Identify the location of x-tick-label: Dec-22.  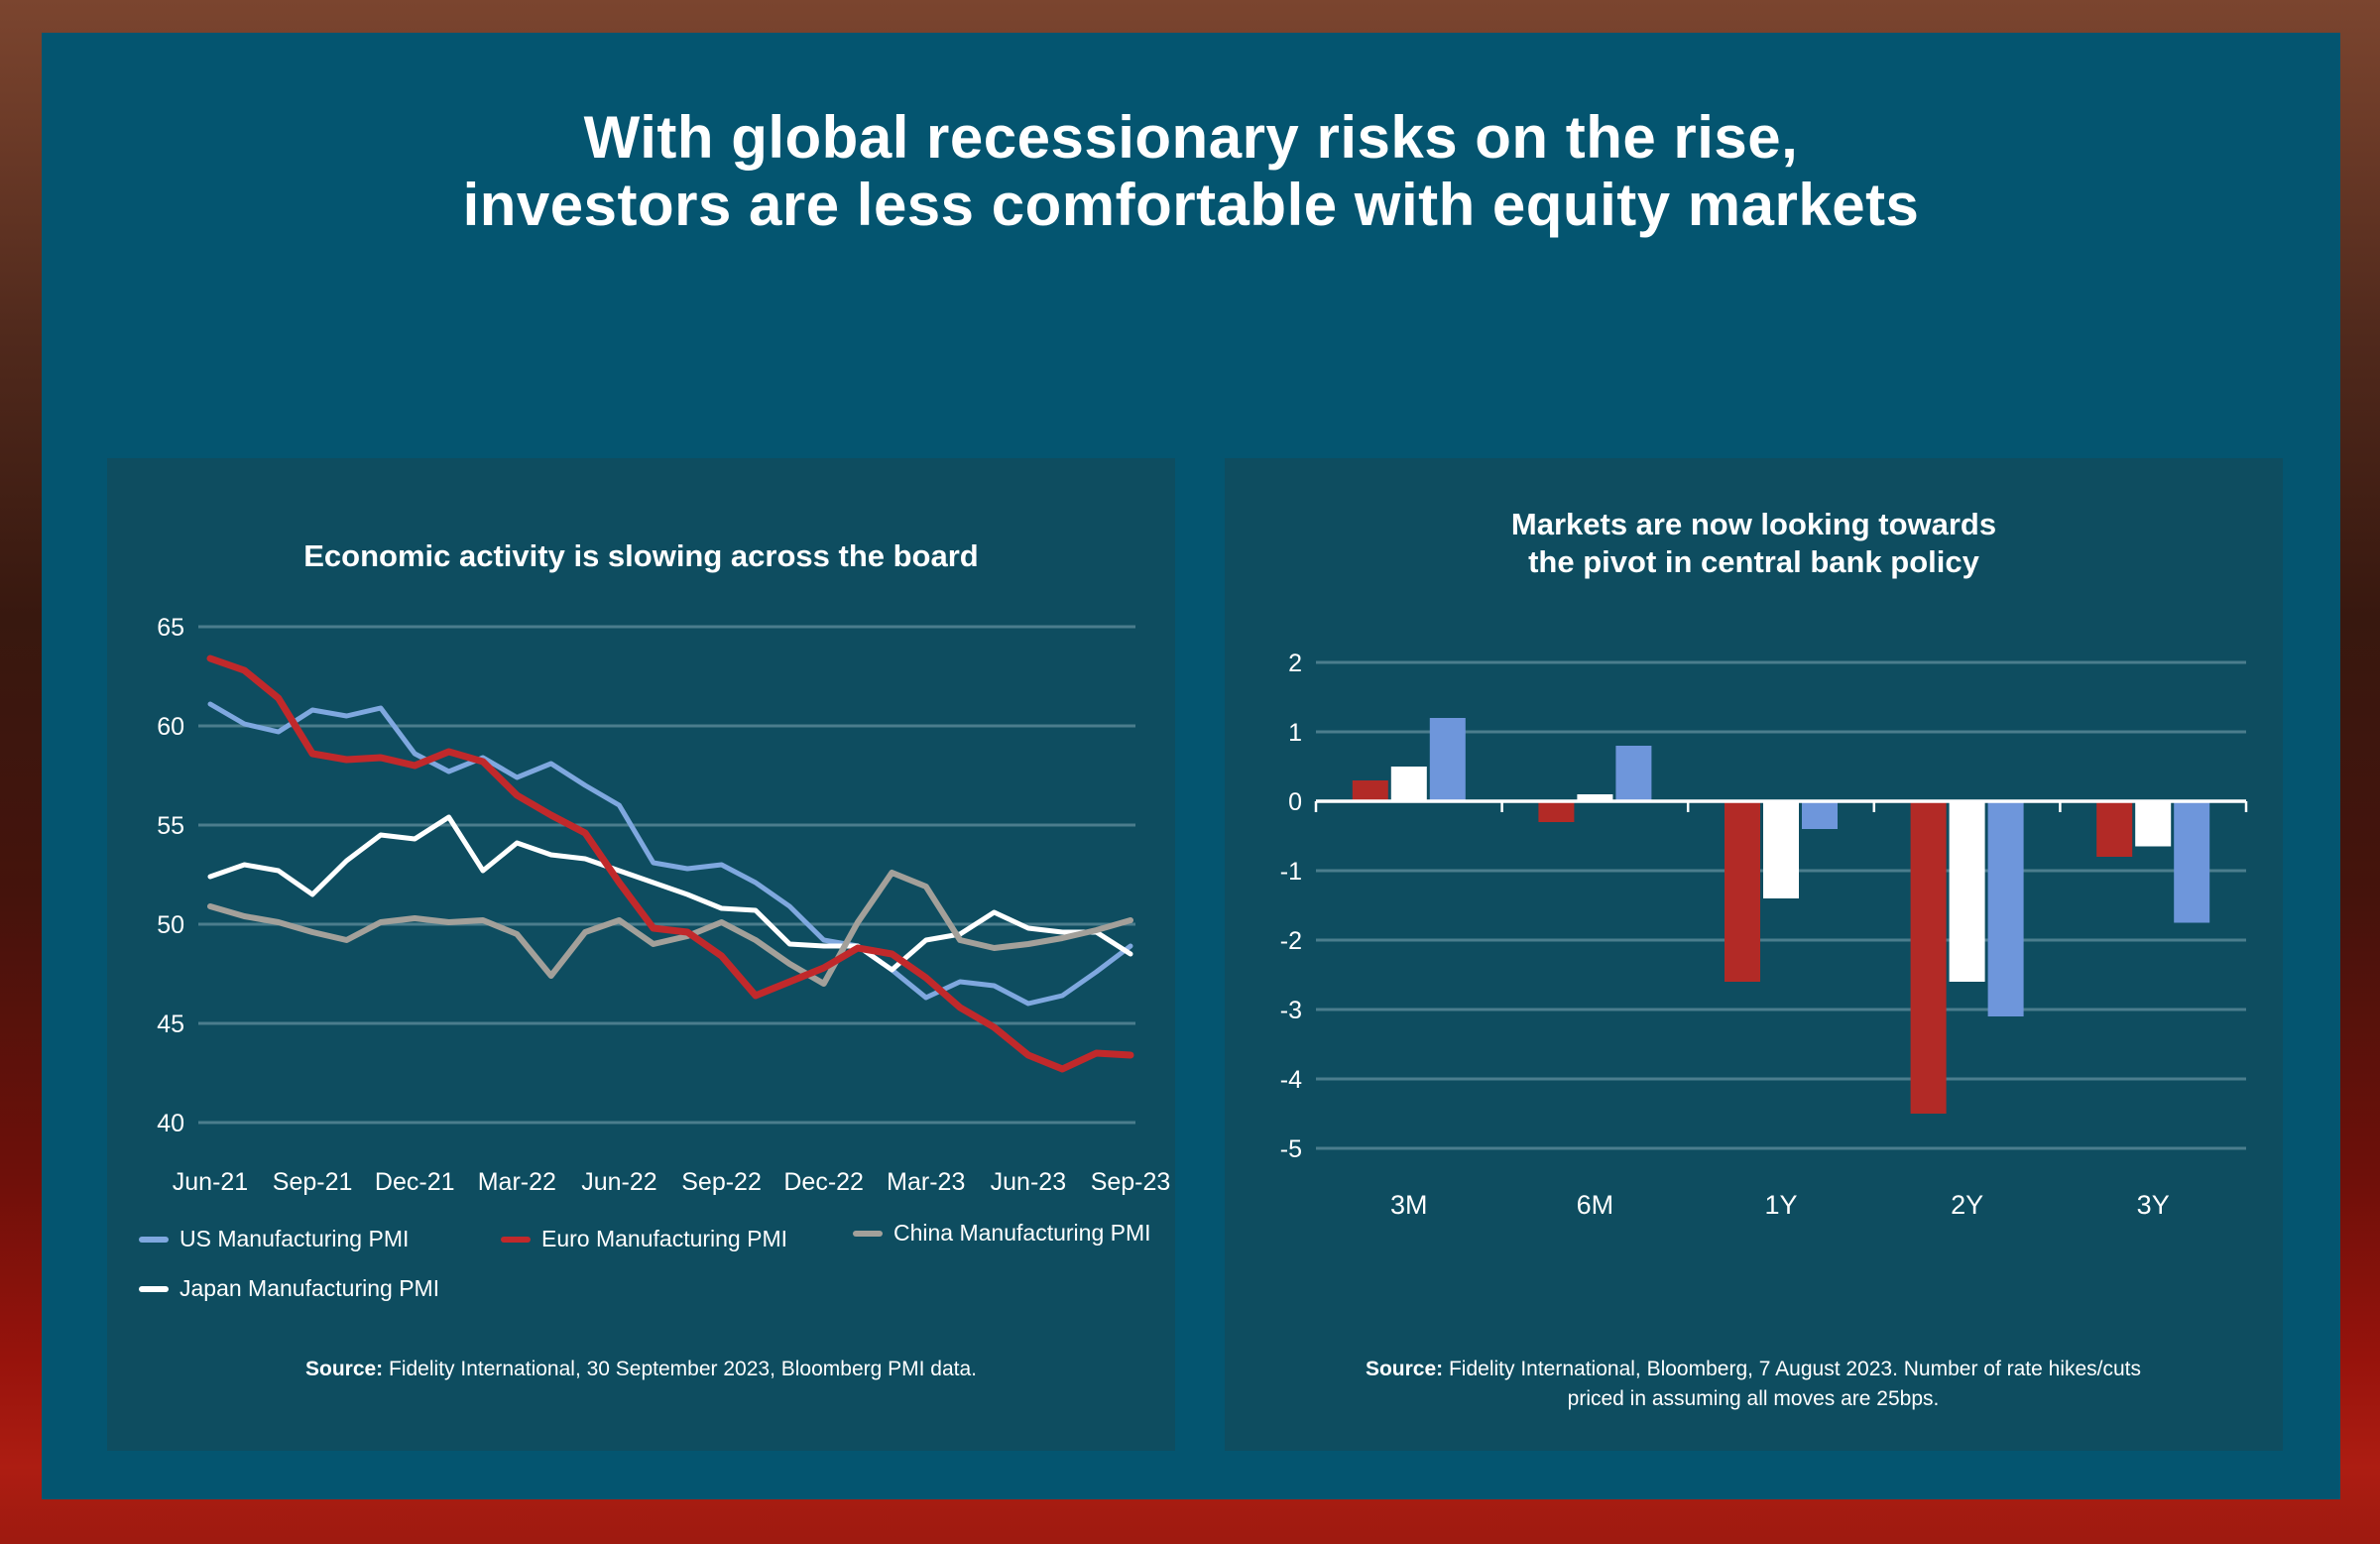
(823, 1182).